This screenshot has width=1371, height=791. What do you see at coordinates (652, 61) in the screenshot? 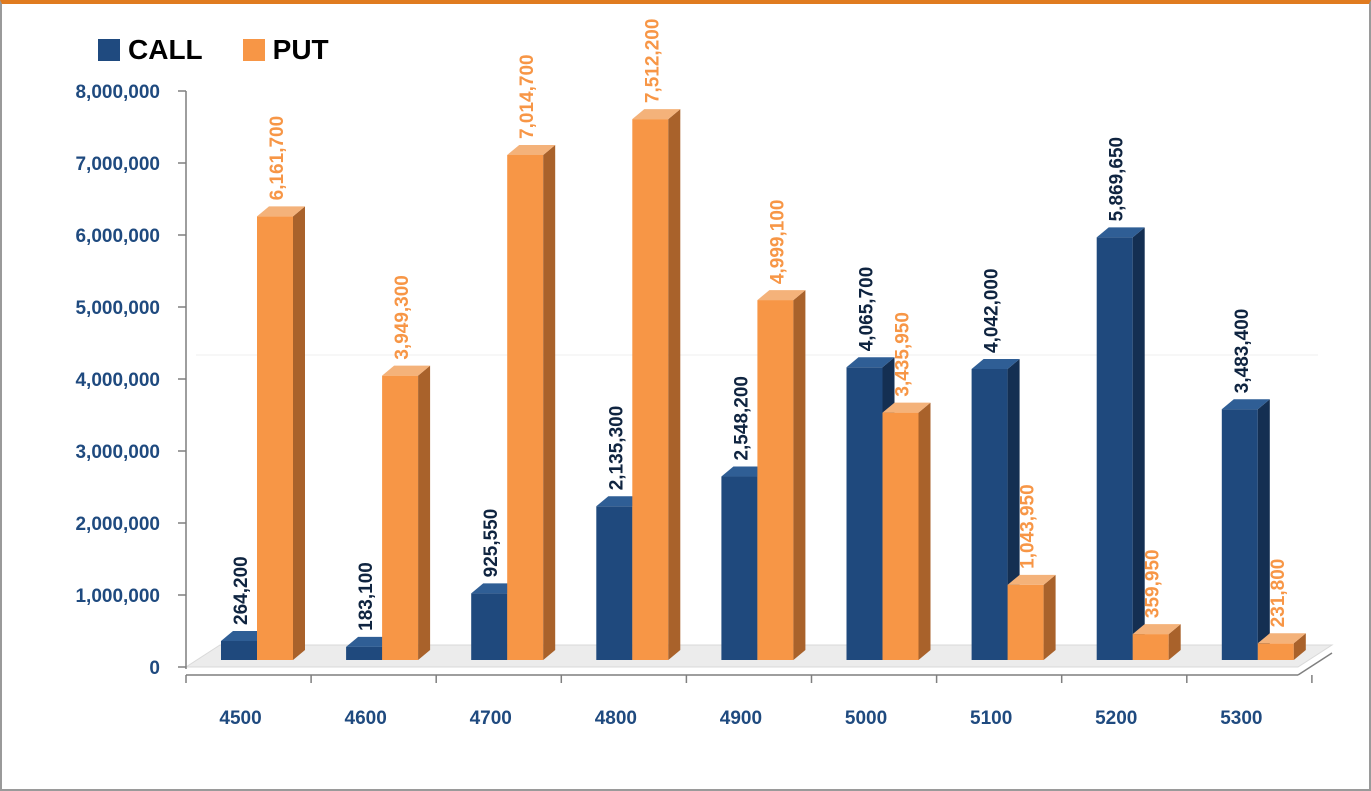
I see `put-data-label: 7,512,200` at bounding box center [652, 61].